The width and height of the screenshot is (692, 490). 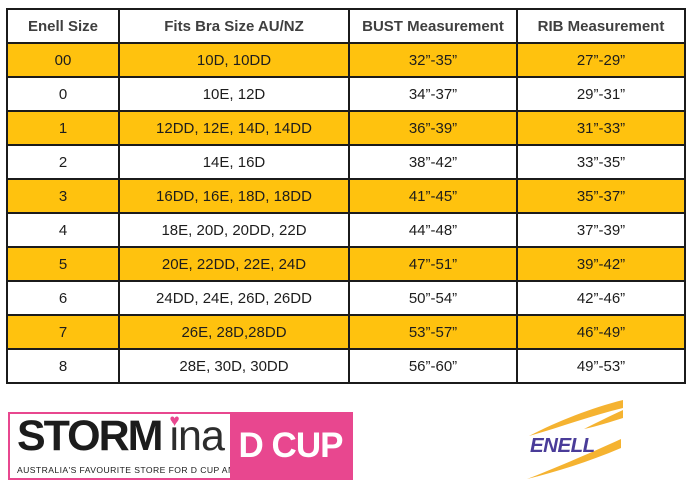 I want to click on cell-size: 7, so click(x=63, y=332).